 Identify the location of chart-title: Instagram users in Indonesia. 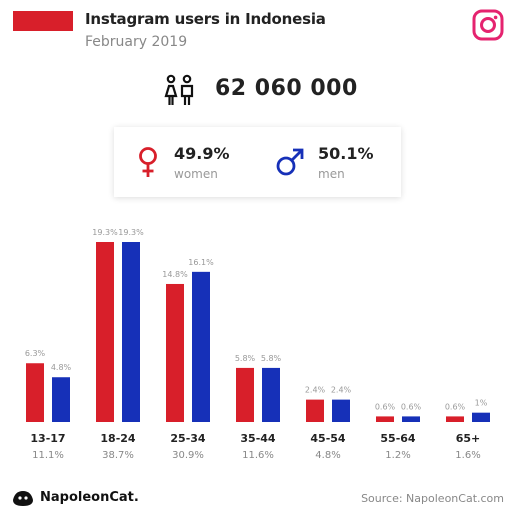
(205, 19).